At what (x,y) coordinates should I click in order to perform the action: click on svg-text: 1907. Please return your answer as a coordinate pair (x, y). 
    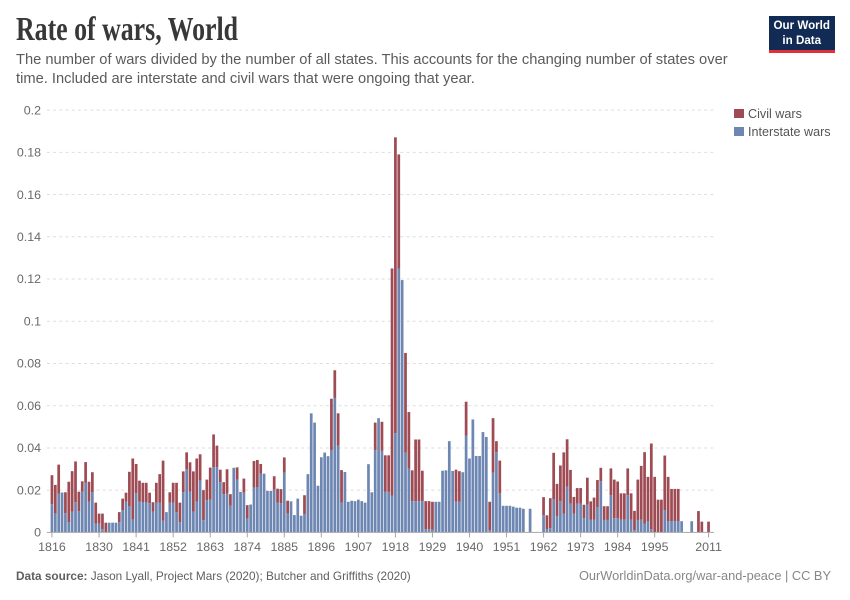
    Looking at the image, I should click on (359, 547).